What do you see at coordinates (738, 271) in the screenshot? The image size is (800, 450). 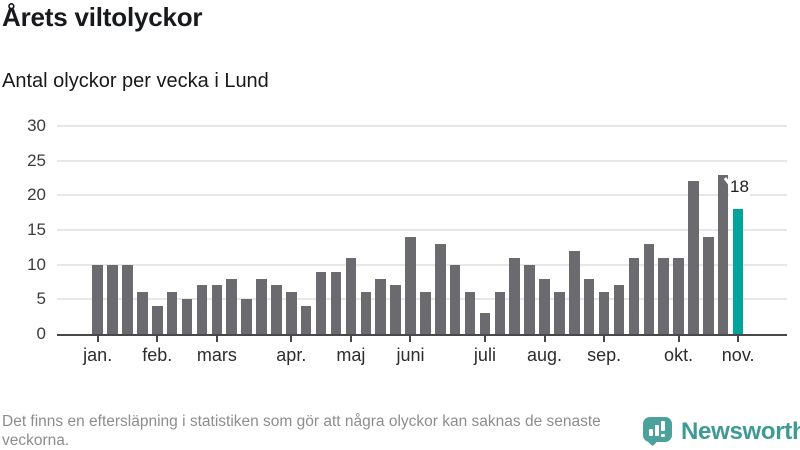 I see `bar-week-highlighted` at bounding box center [738, 271].